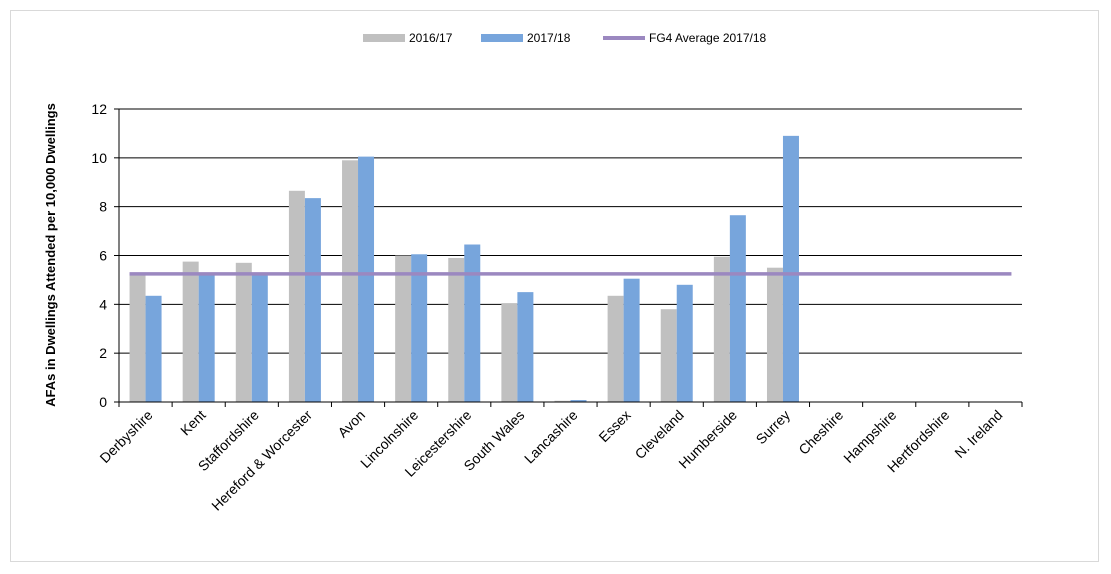  What do you see at coordinates (103, 353) in the screenshot?
I see `y-tick-label: 2` at bounding box center [103, 353].